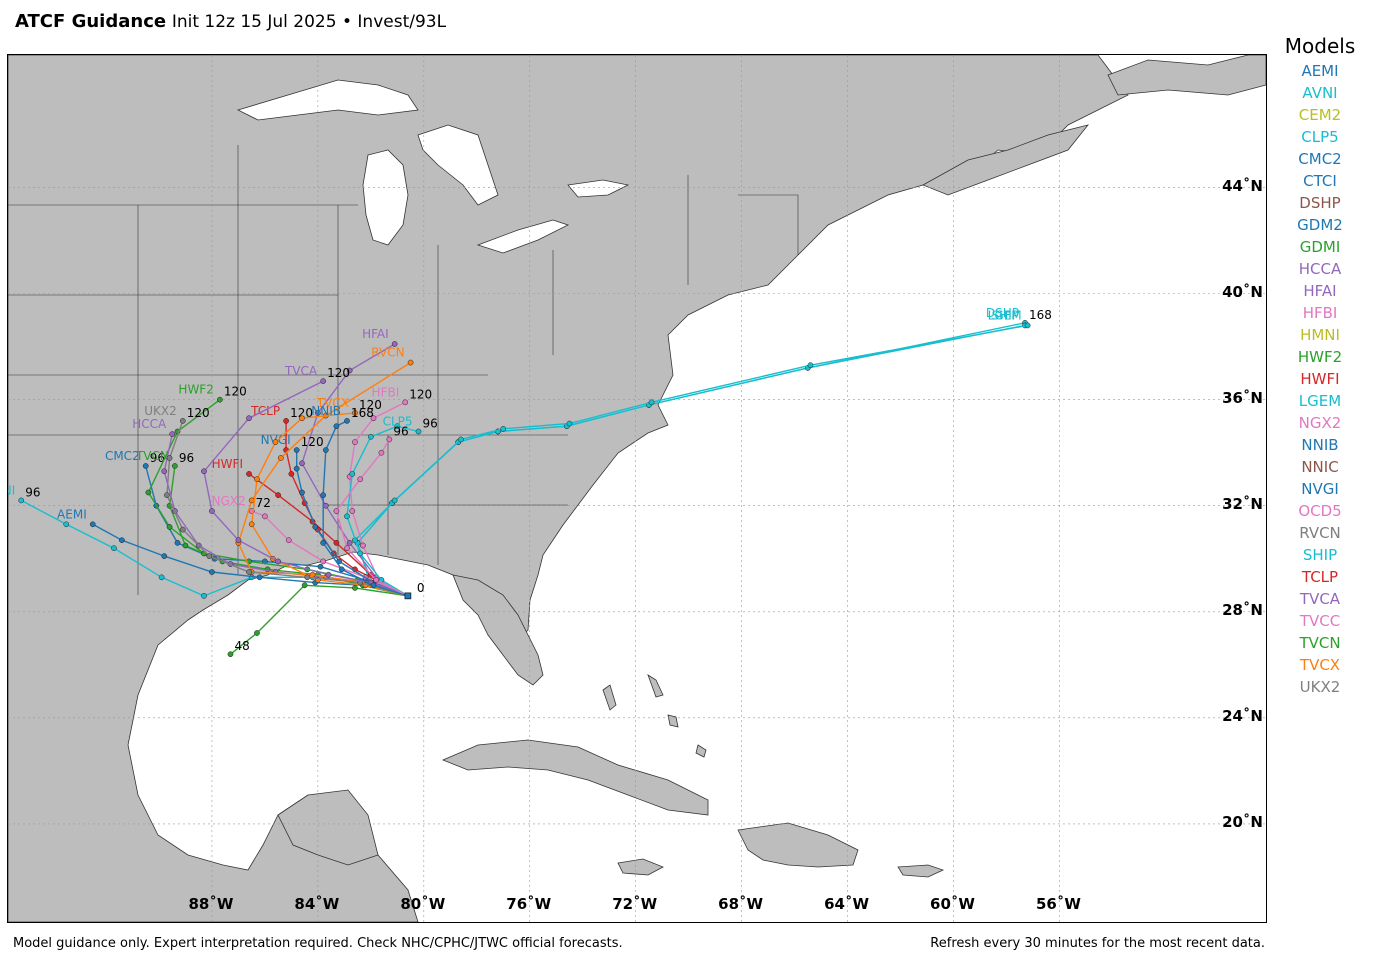 This screenshot has height=960, width=1375. What do you see at coordinates (1320, 599) in the screenshot?
I see `legend-item-tvca: TVCA` at bounding box center [1320, 599].